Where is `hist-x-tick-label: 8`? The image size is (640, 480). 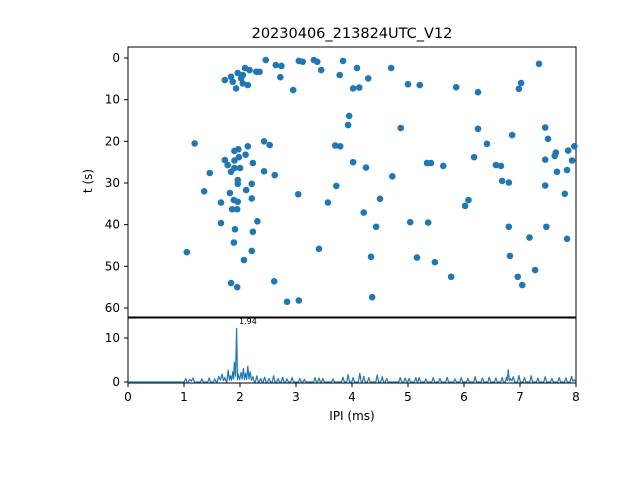
hist-x-tick-label: 8 is located at coordinates (576, 397).